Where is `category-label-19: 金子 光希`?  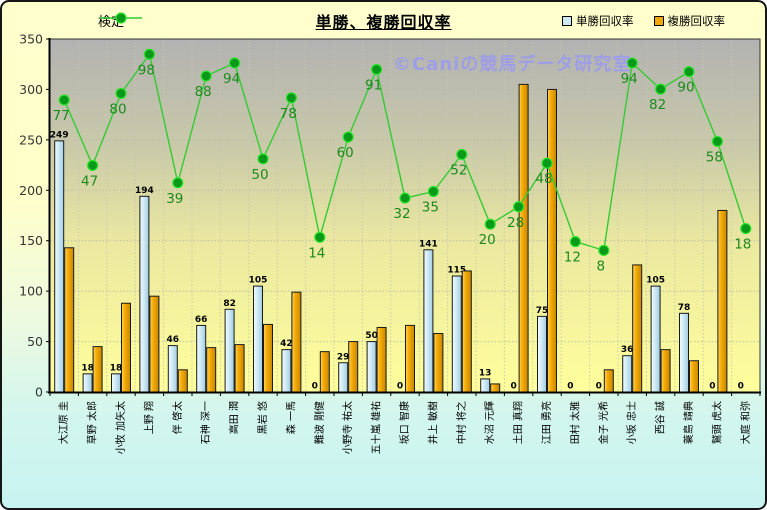
category-label-19: 金子 光希 is located at coordinates (603, 422).